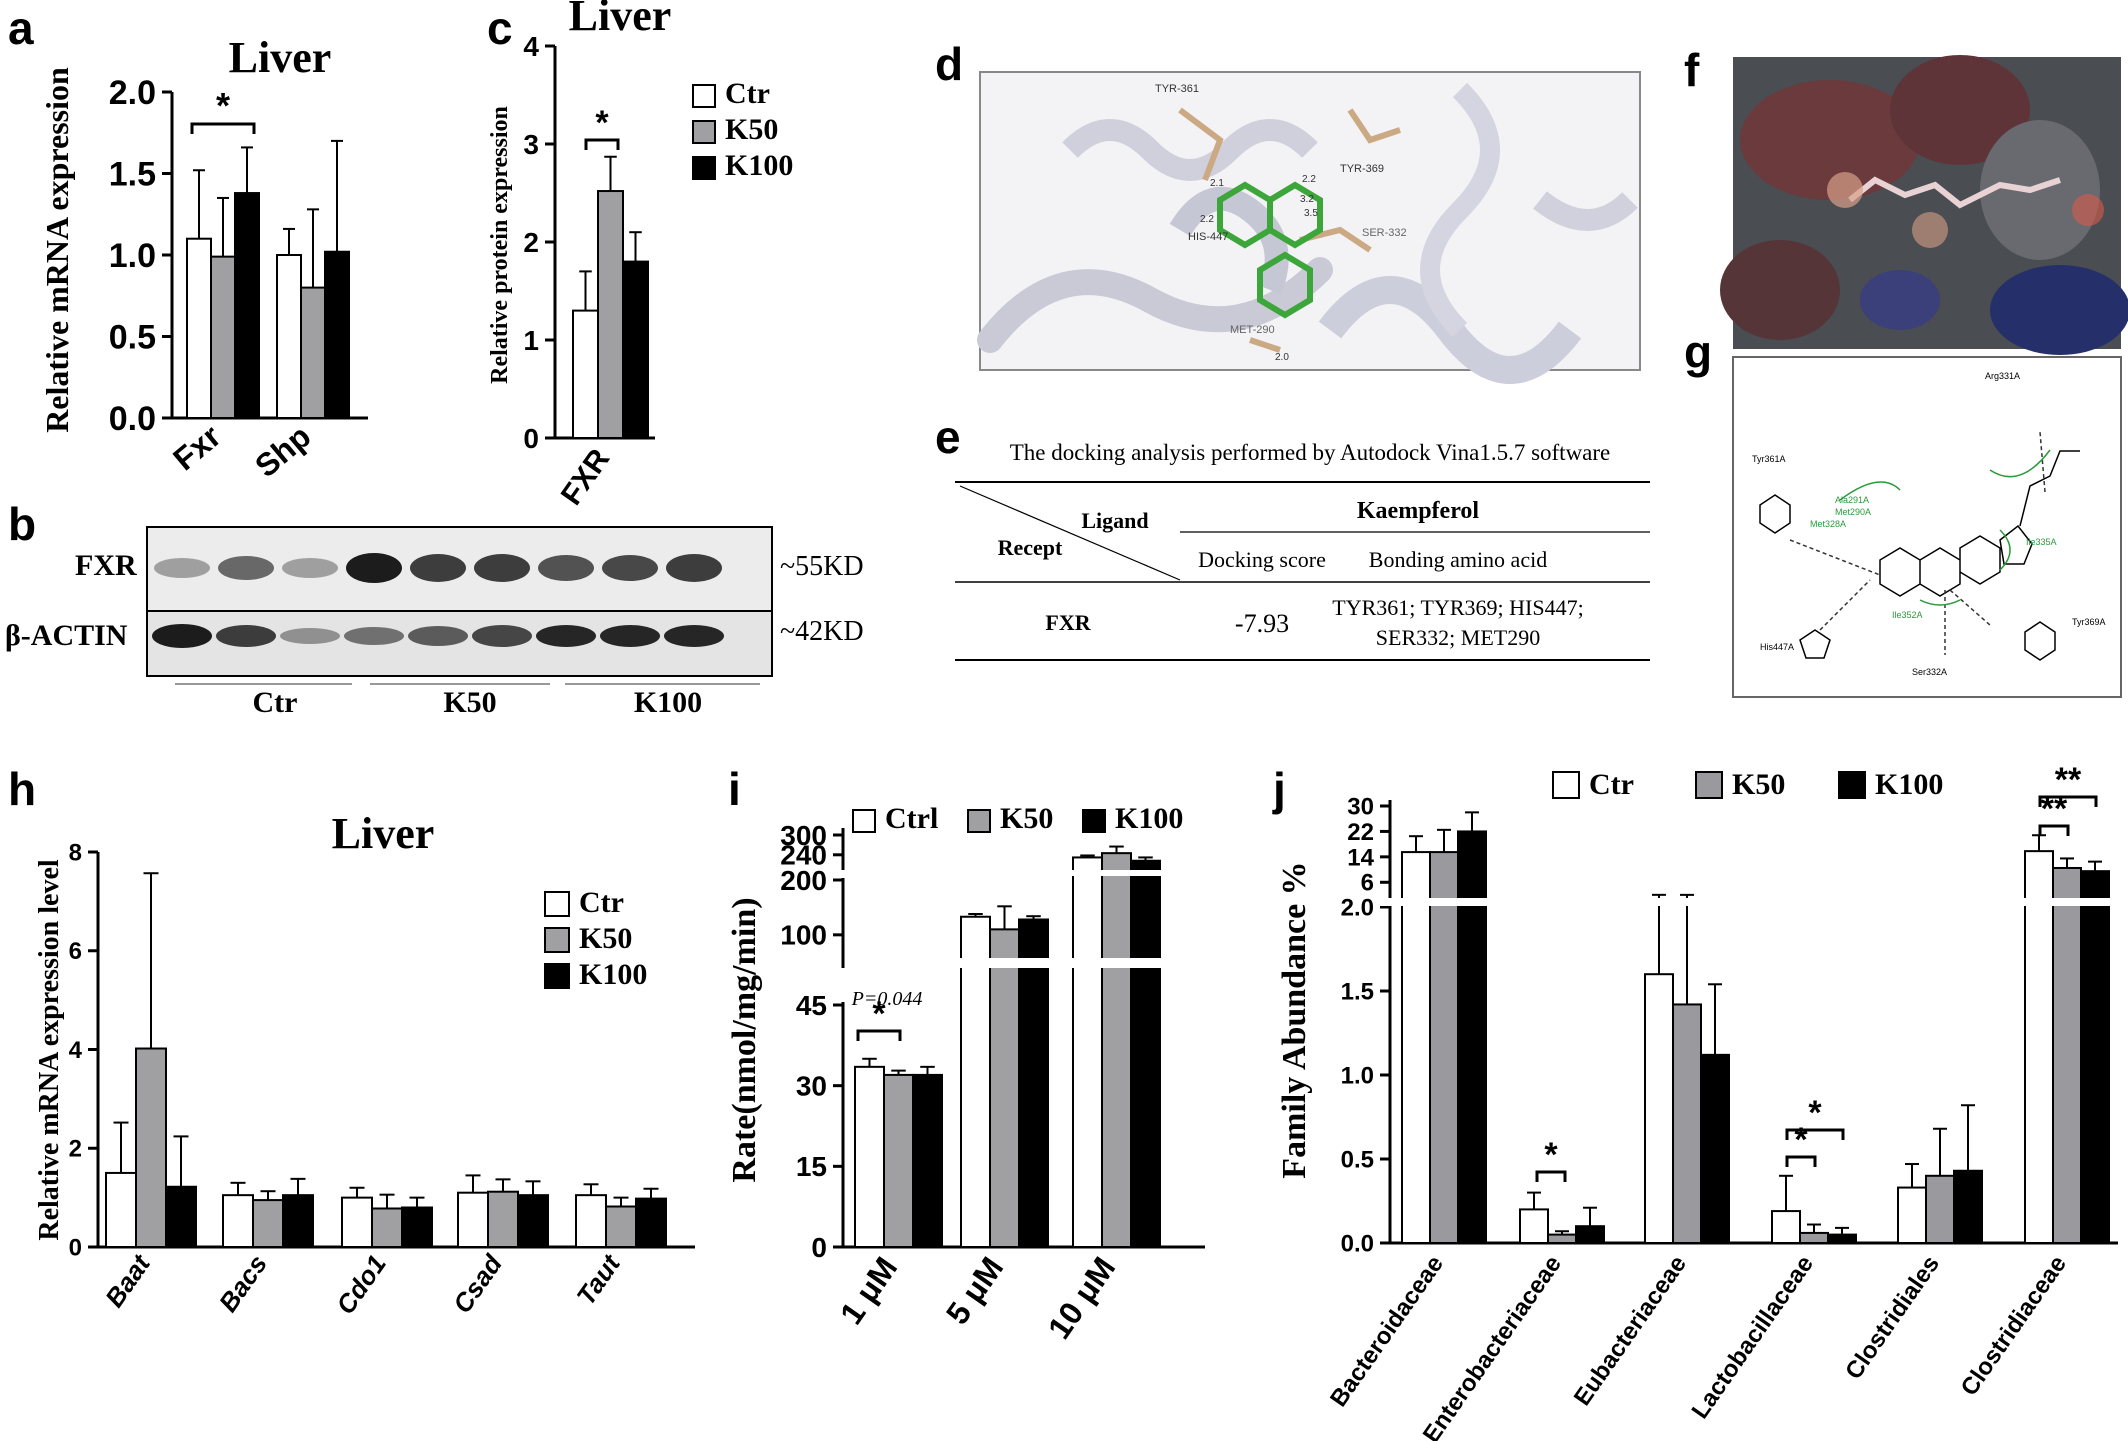 The image size is (2128, 1441). I want to click on x-tick-label: Cdo1, so click(361, 1284).